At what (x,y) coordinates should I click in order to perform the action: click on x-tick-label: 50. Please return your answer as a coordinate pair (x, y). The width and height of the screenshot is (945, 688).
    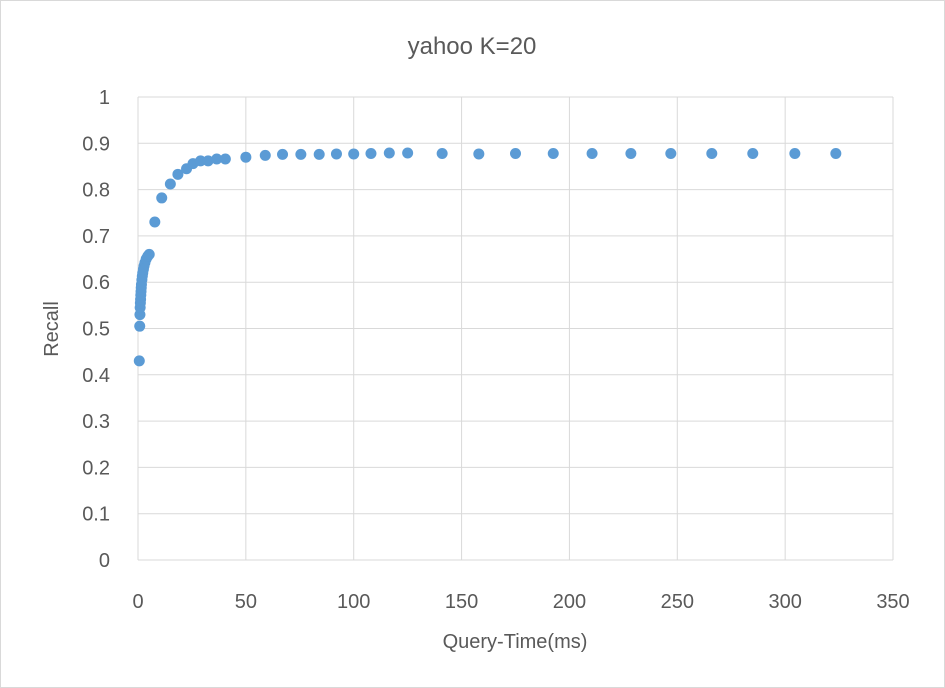
    Looking at the image, I should click on (246, 602).